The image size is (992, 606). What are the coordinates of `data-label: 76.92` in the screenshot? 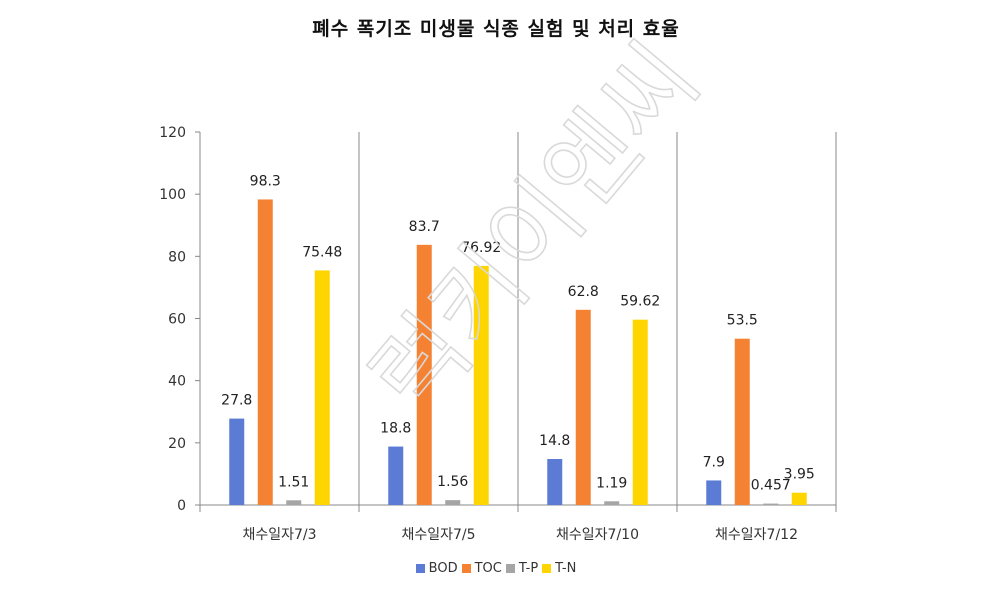 It's located at (481, 248).